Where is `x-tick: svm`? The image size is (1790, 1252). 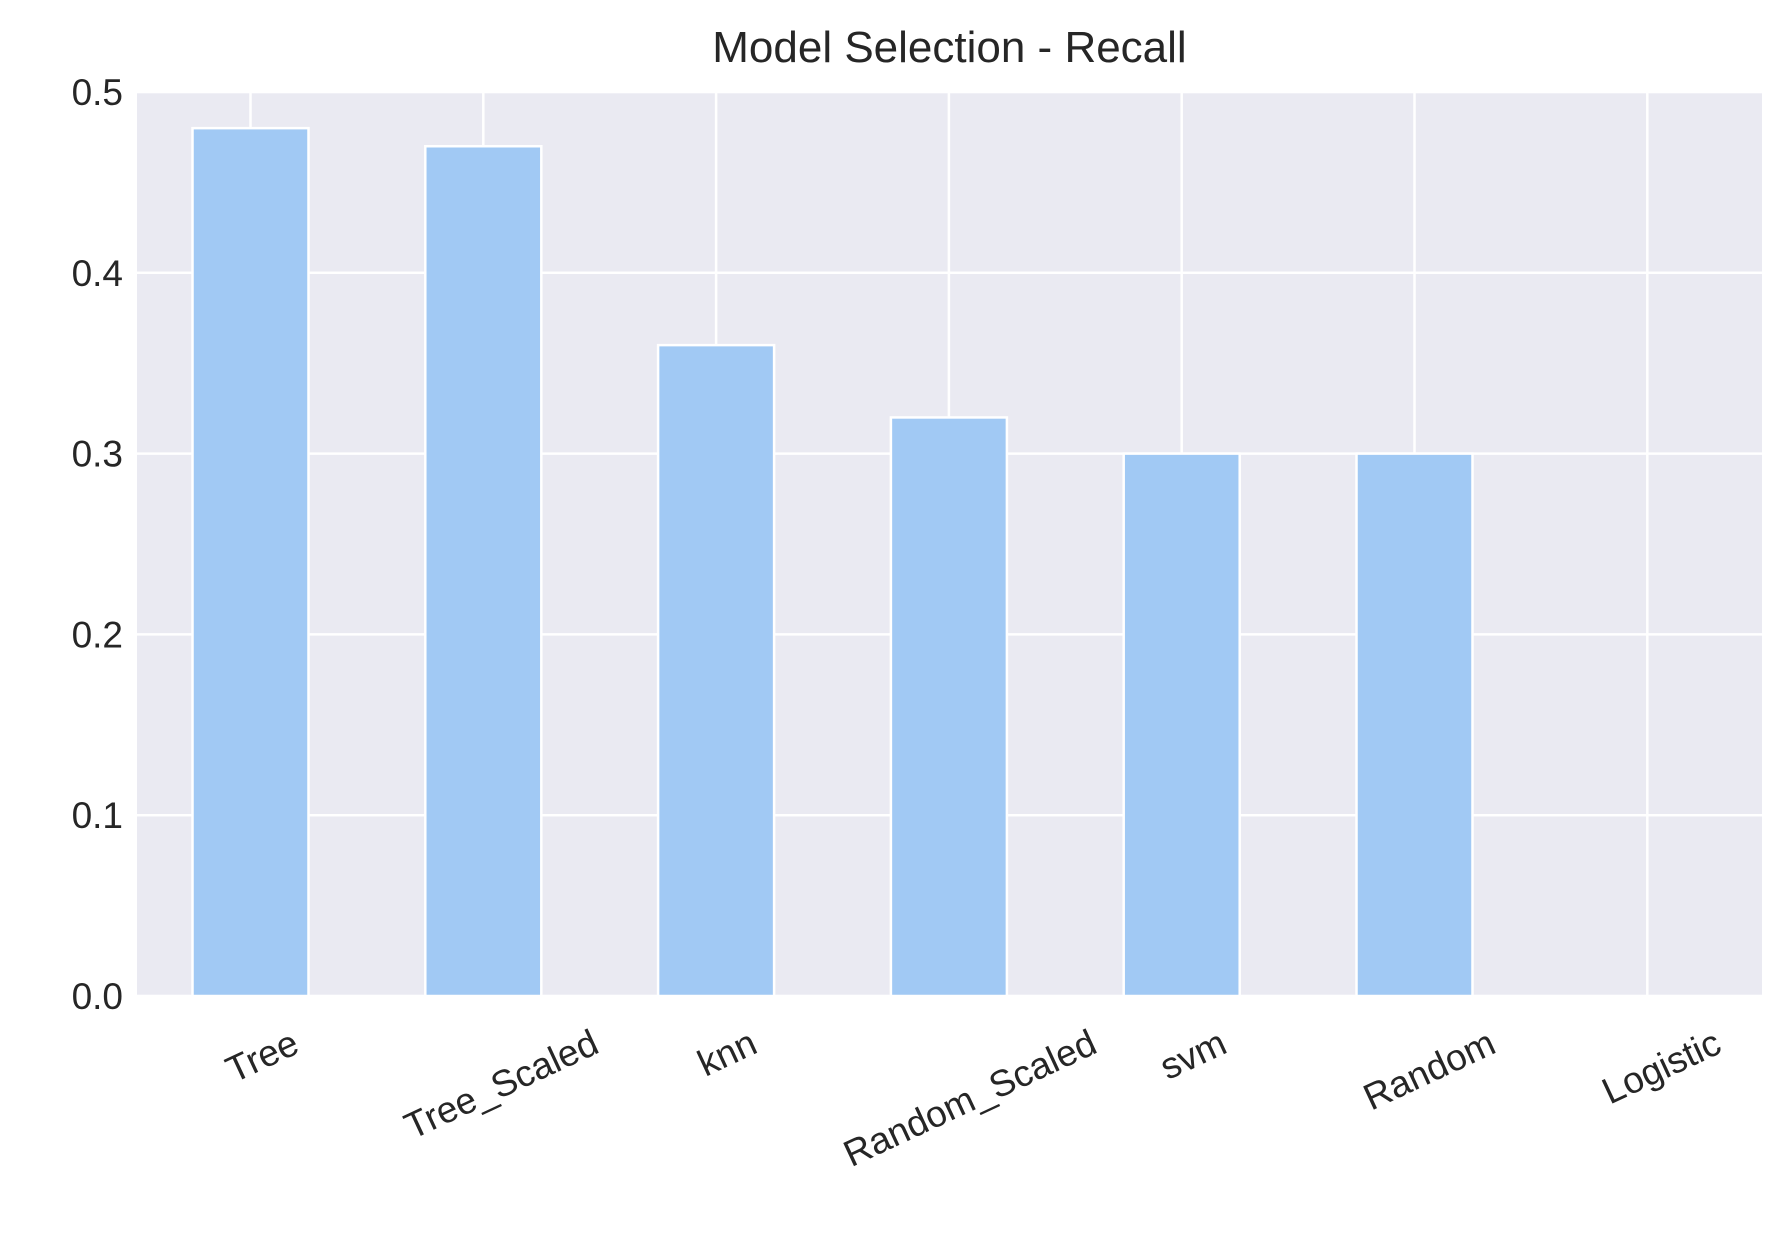 x-tick: svm is located at coordinates (1193, 1055).